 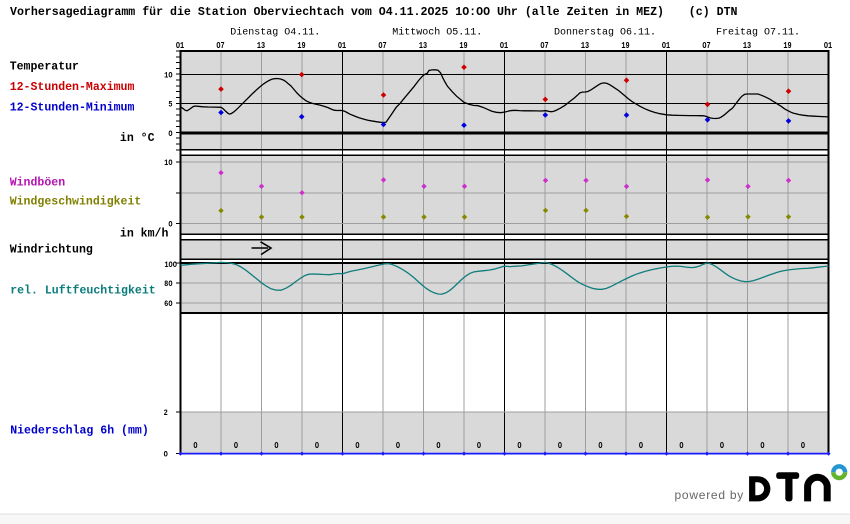 I want to click on svg-text: Windgeschwindigkeit, so click(x=76, y=201).